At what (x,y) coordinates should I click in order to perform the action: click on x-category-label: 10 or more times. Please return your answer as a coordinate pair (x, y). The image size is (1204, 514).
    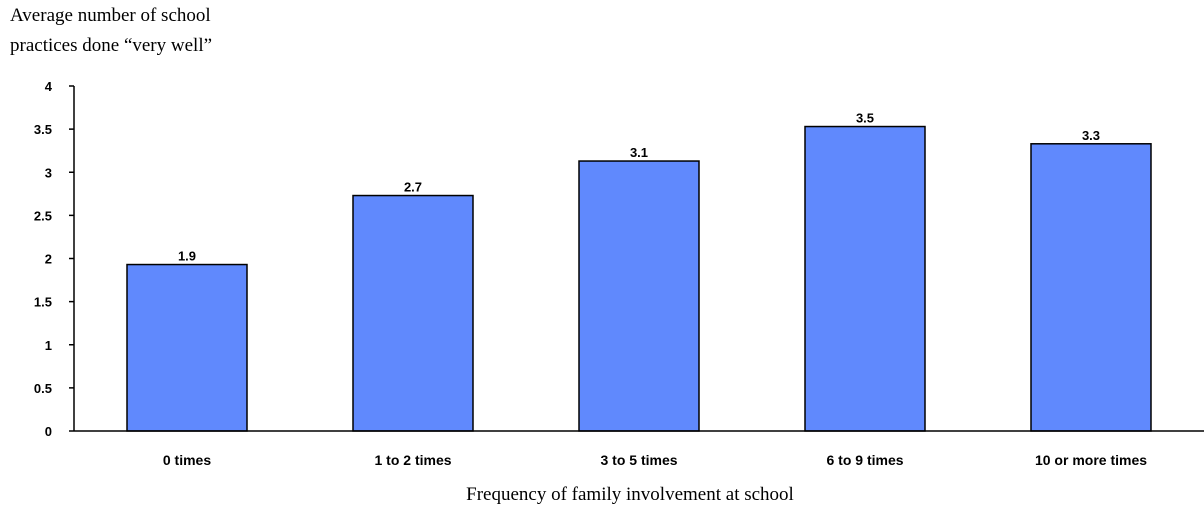
    Looking at the image, I should click on (1091, 460).